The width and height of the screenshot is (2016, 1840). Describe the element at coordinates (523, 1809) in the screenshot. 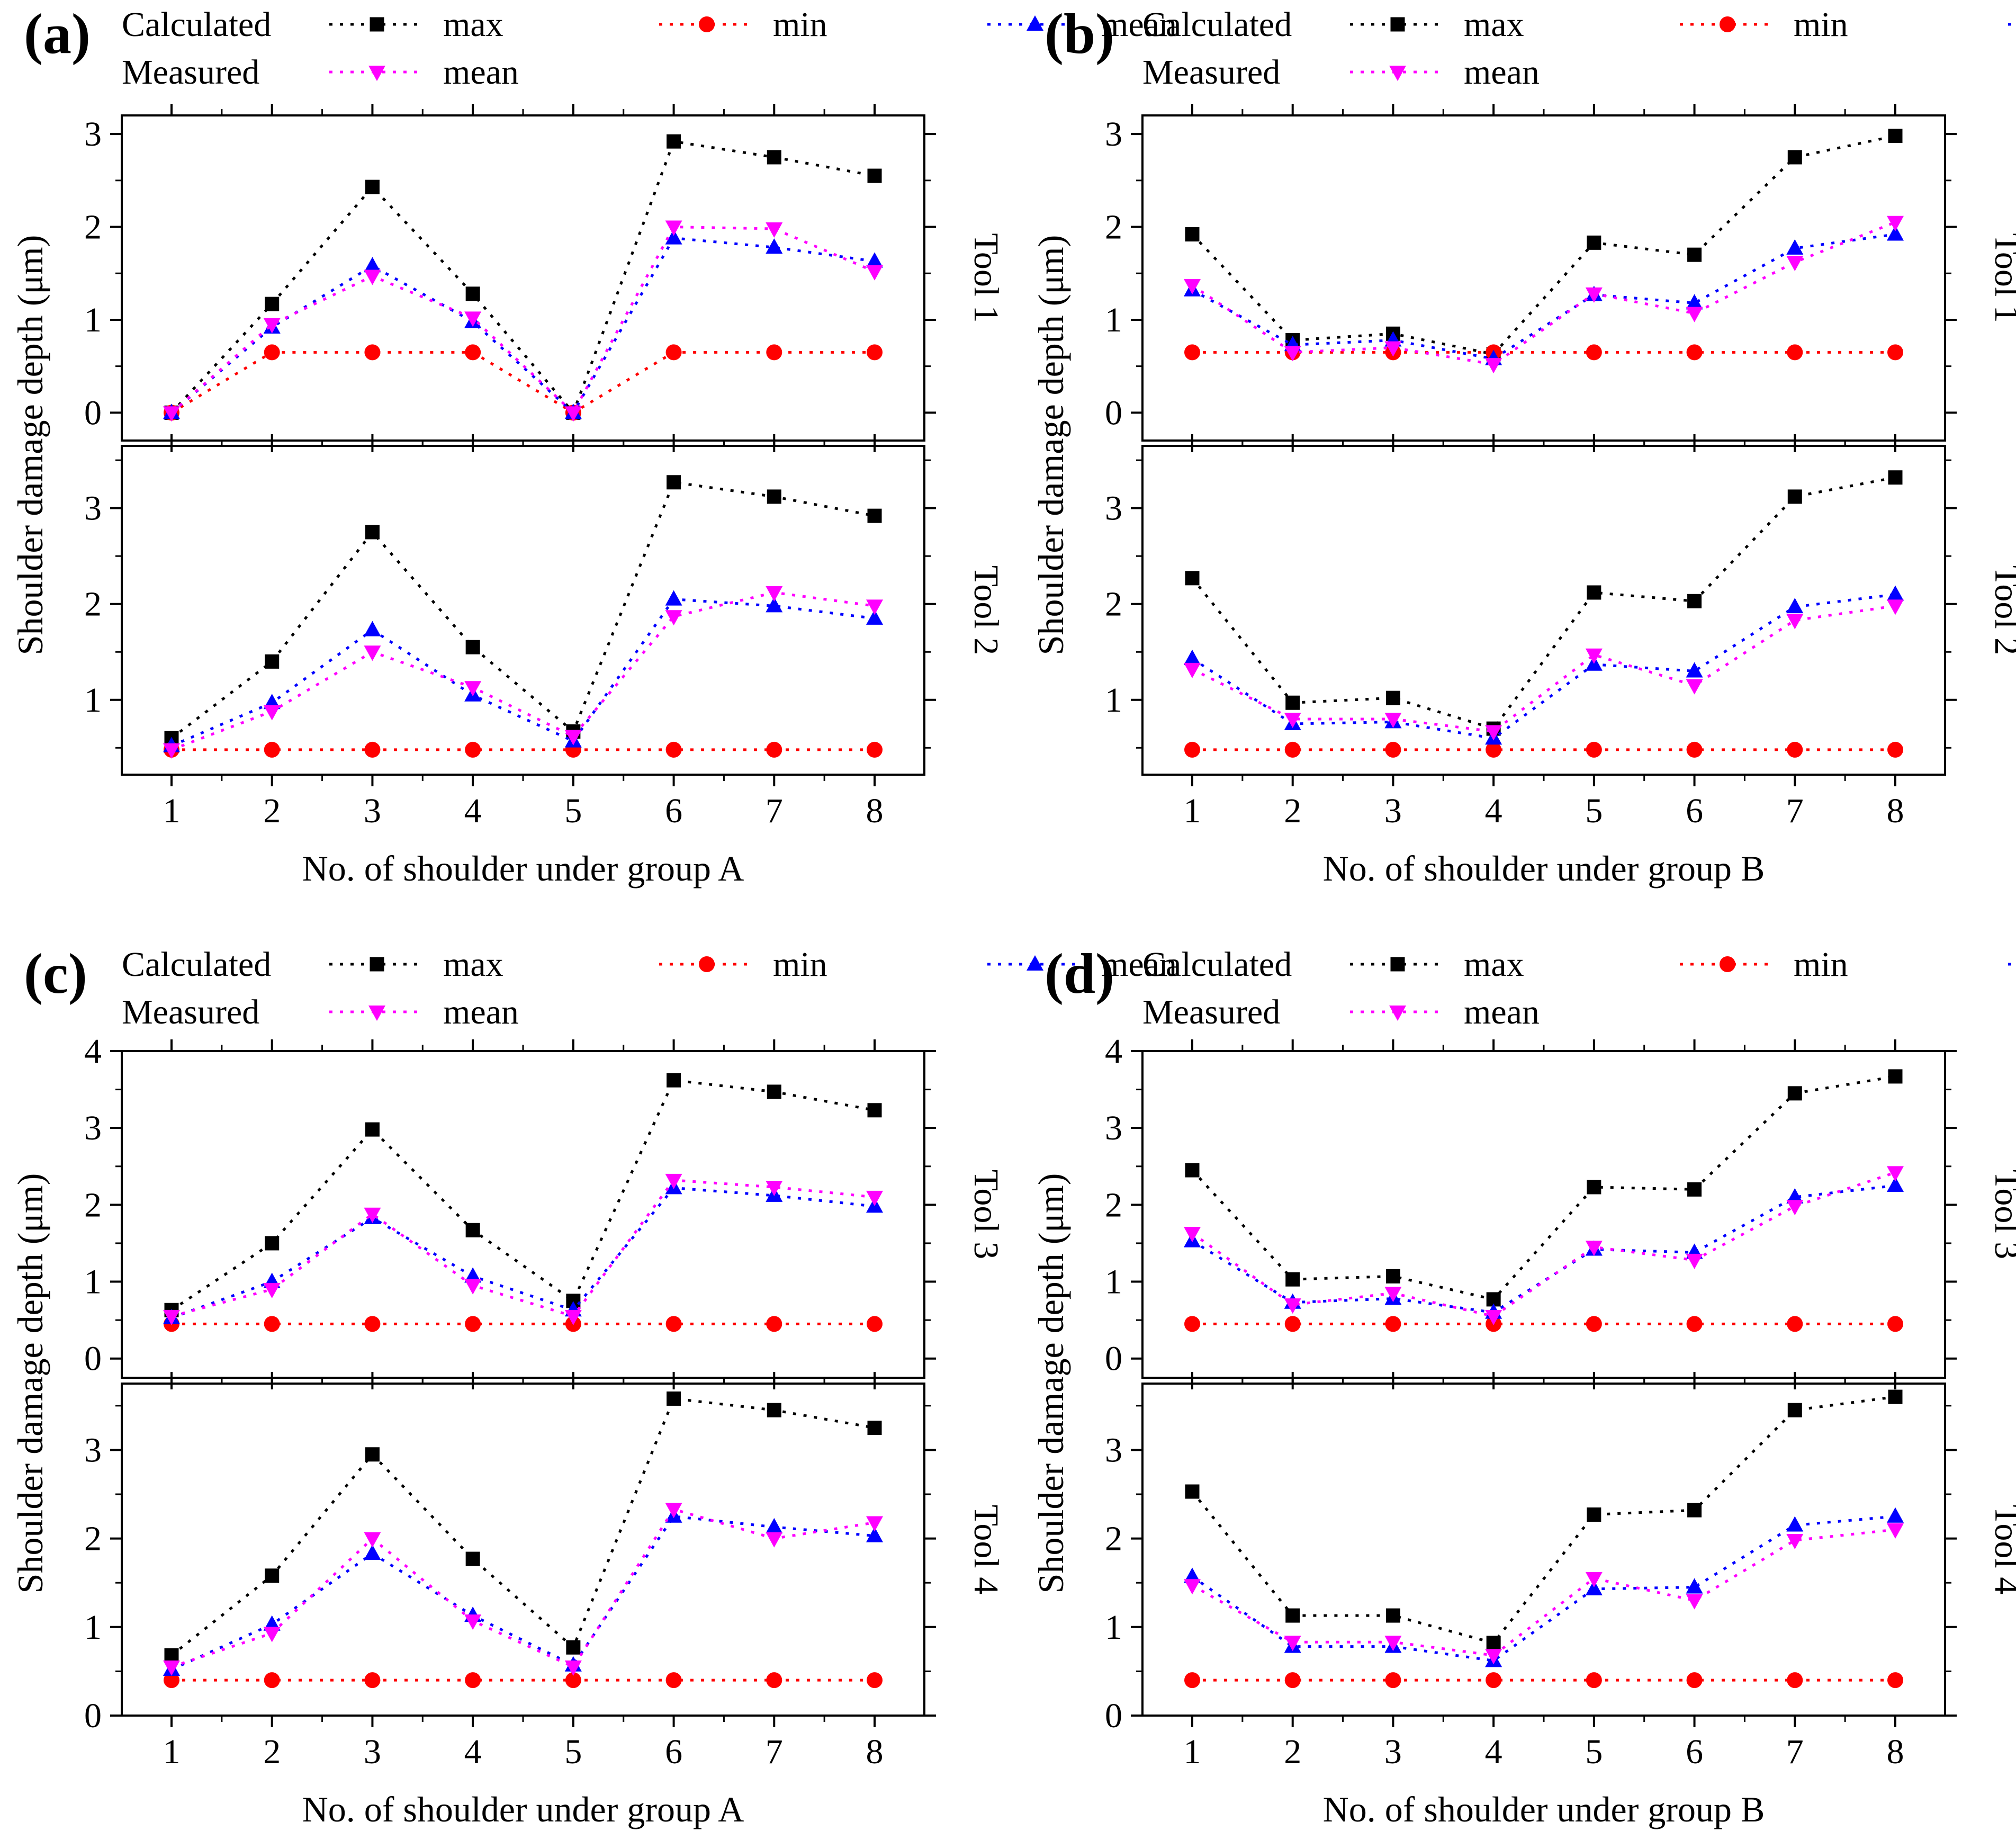

I see `x-axis-title: No. of shoulder under group A` at that location.